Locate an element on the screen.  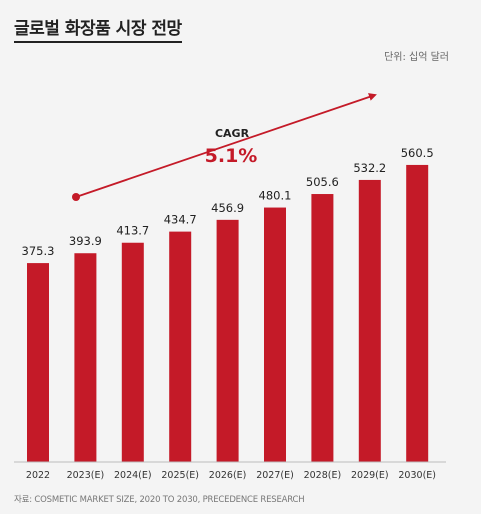
bar-2023(E) is located at coordinates (85, 357).